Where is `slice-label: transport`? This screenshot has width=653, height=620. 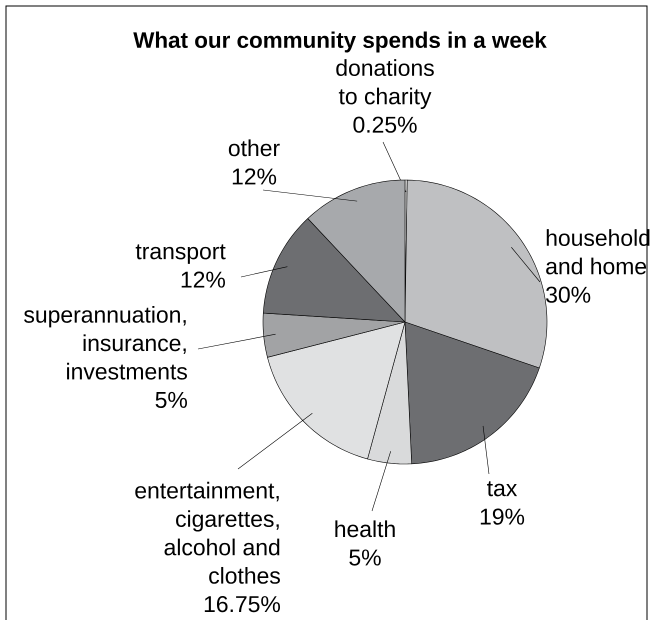 slice-label: transport is located at coordinates (181, 254).